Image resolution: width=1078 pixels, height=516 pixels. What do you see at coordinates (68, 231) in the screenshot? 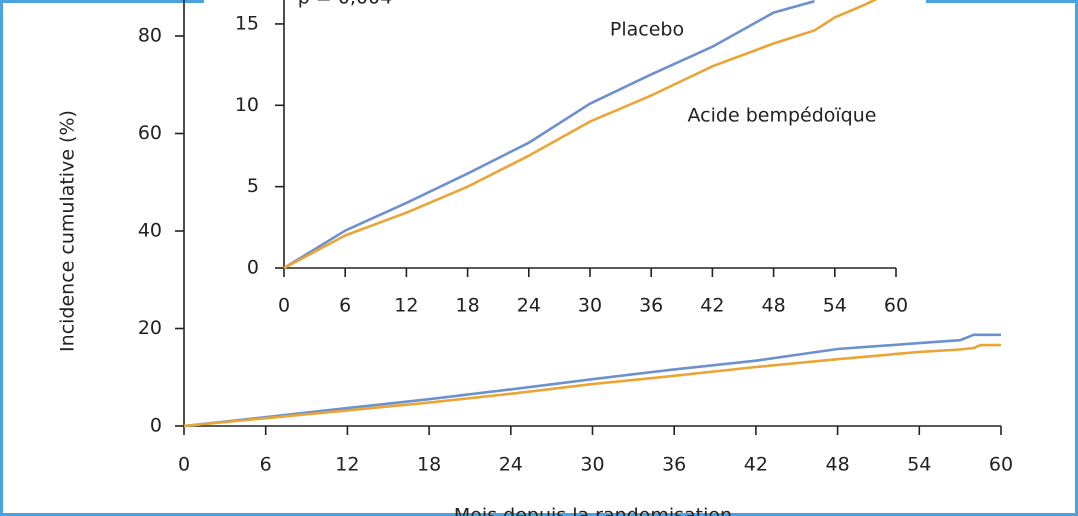
I see `y-axis-label: Incidence cumulative (%)` at bounding box center [68, 231].